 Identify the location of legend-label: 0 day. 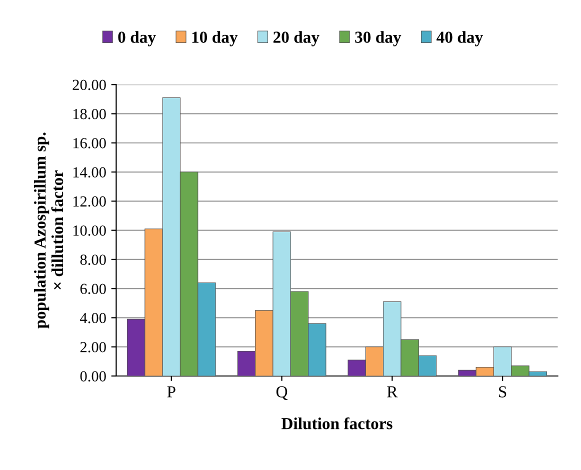
(137, 38).